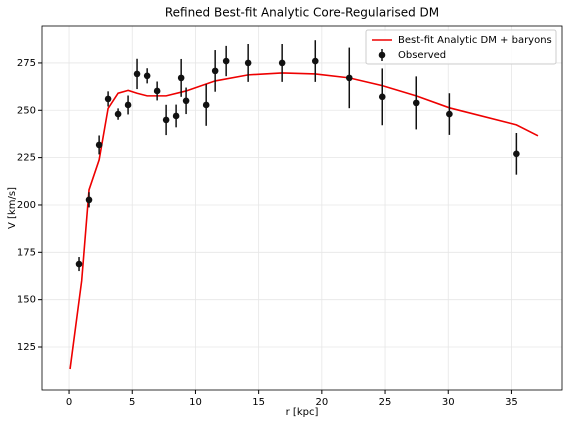 The height and width of the screenshot is (424, 568). I want to click on y-axis-label: V [km/s], so click(12, 208).